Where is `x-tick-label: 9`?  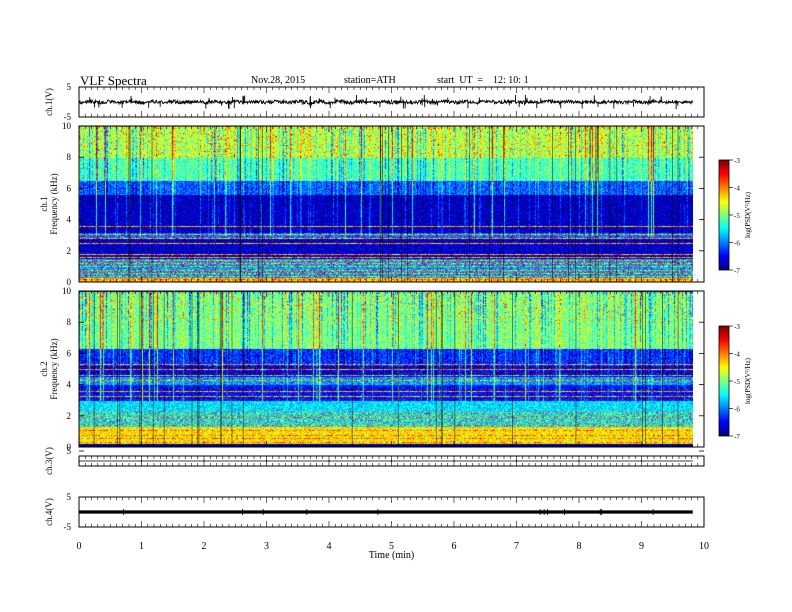 x-tick-label: 9 is located at coordinates (641, 546).